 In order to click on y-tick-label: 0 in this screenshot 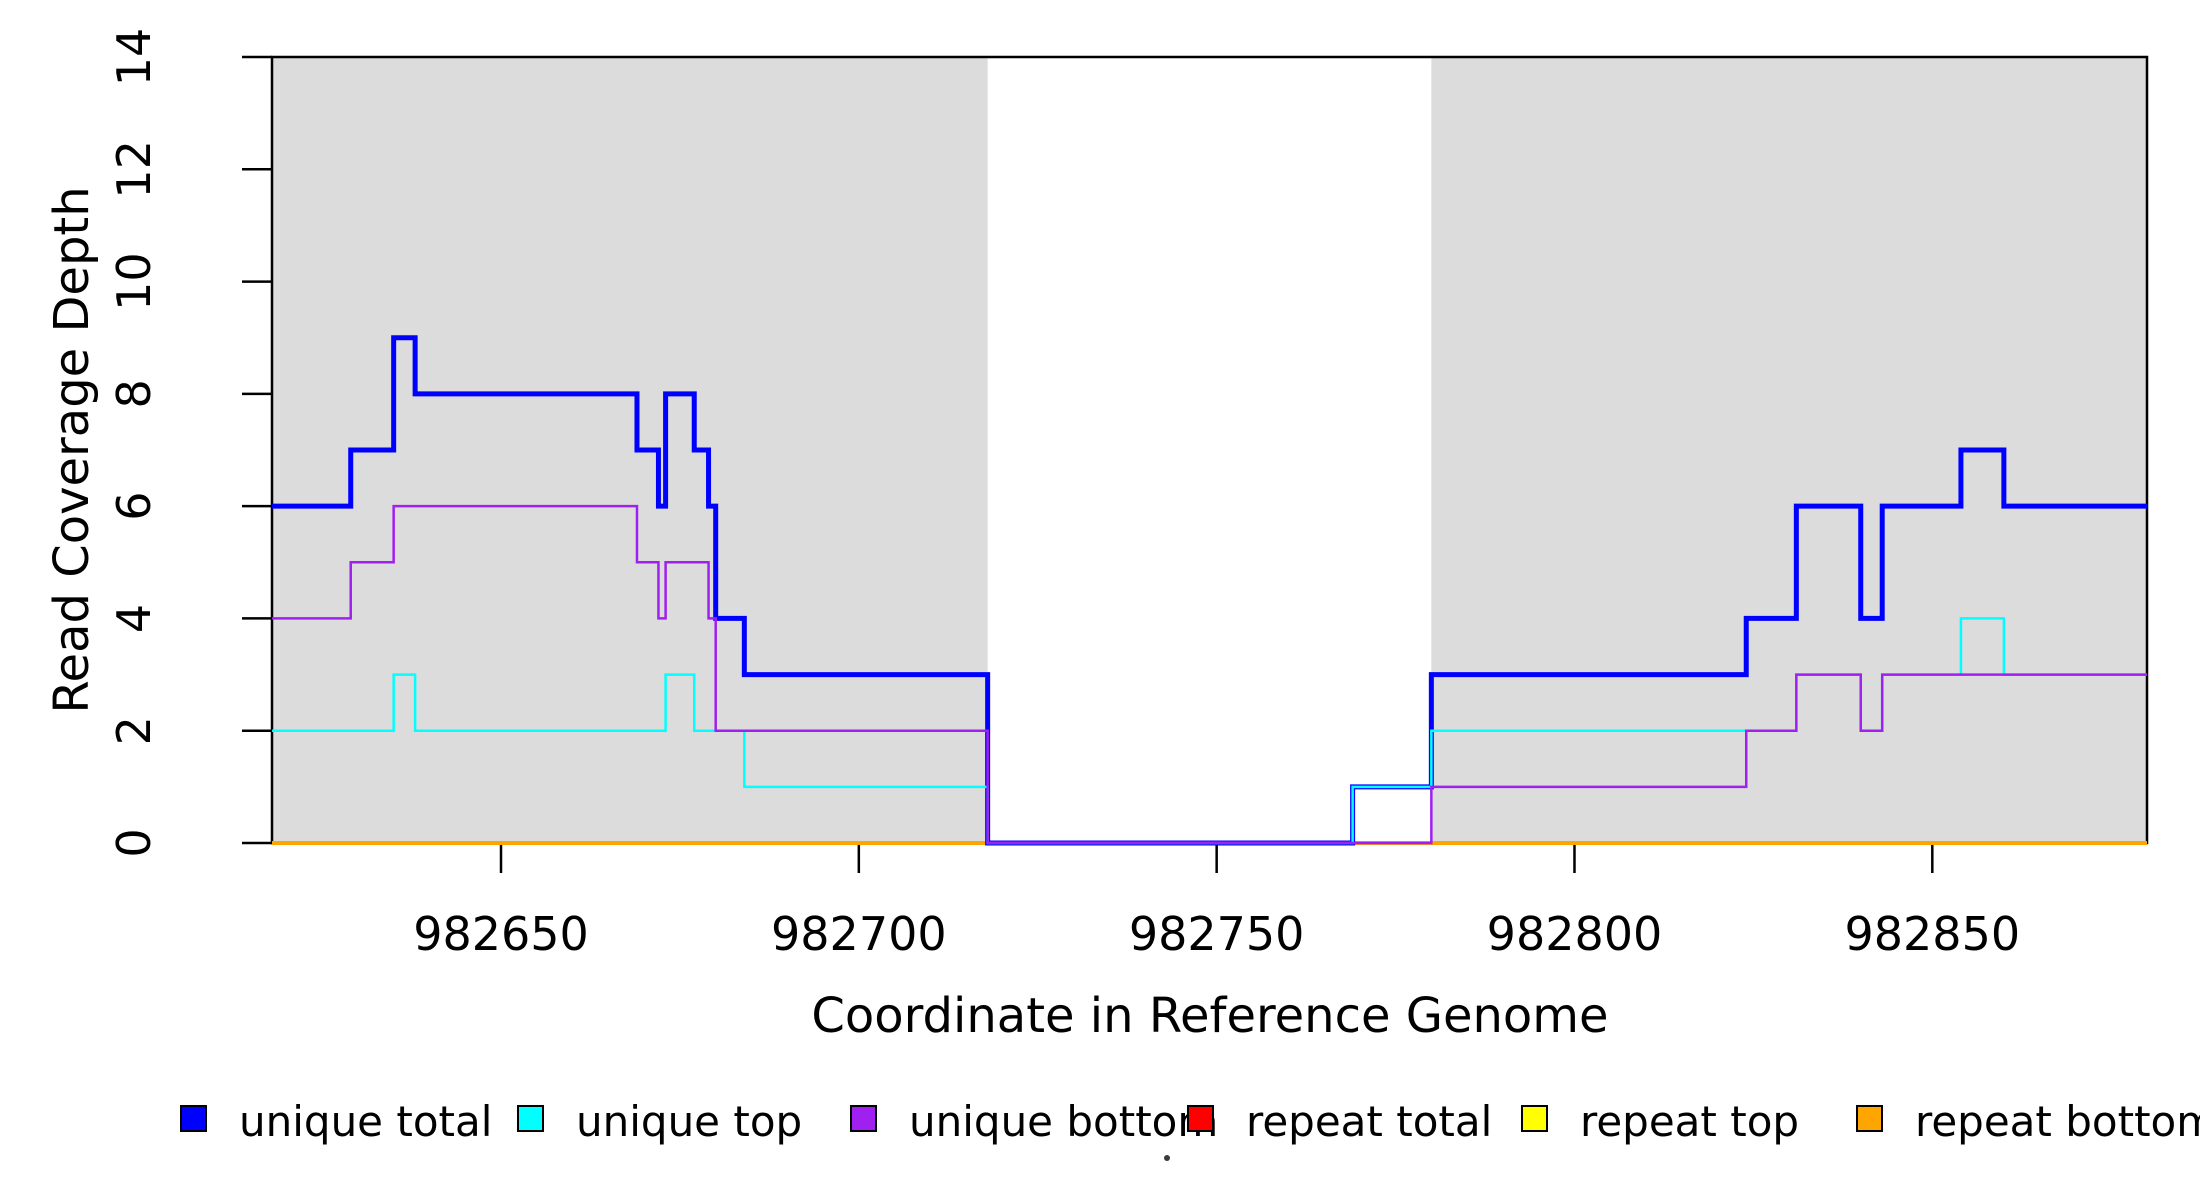, I will do `click(134, 842)`.